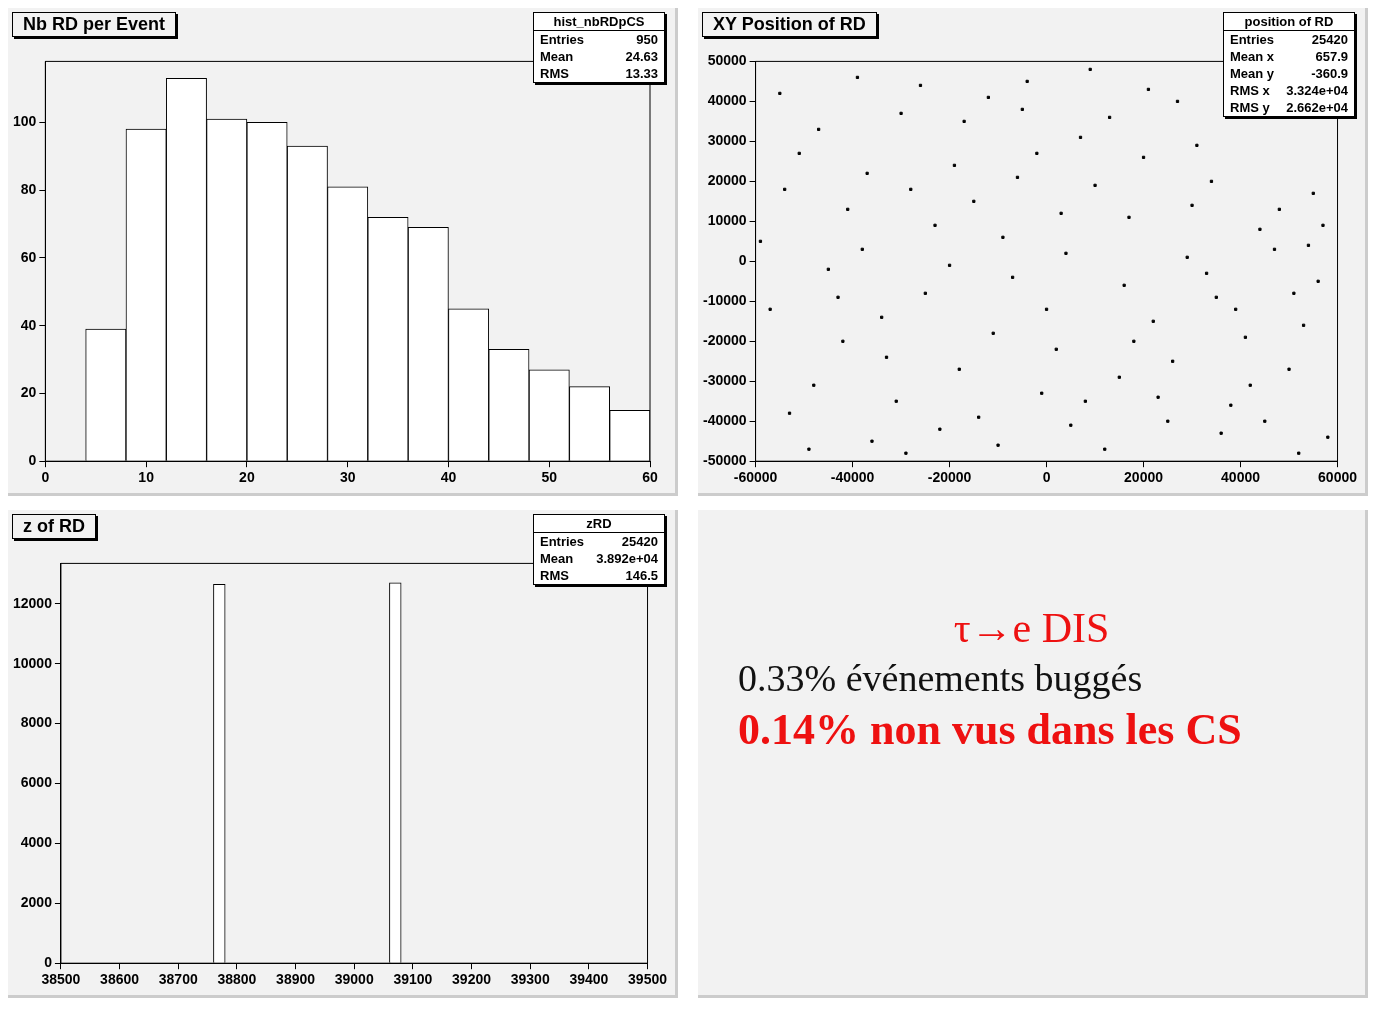 This screenshot has height=1015, width=1389. Describe the element at coordinates (549, 477) in the screenshot. I see `x-tick-label: 50` at that location.